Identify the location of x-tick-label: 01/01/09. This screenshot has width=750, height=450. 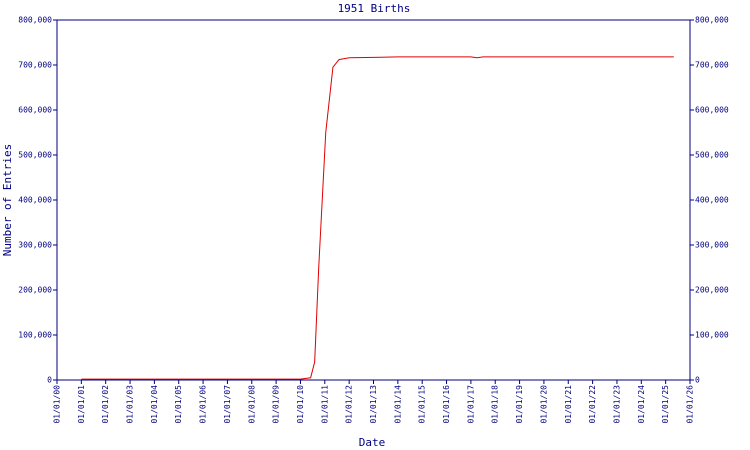
(276, 404).